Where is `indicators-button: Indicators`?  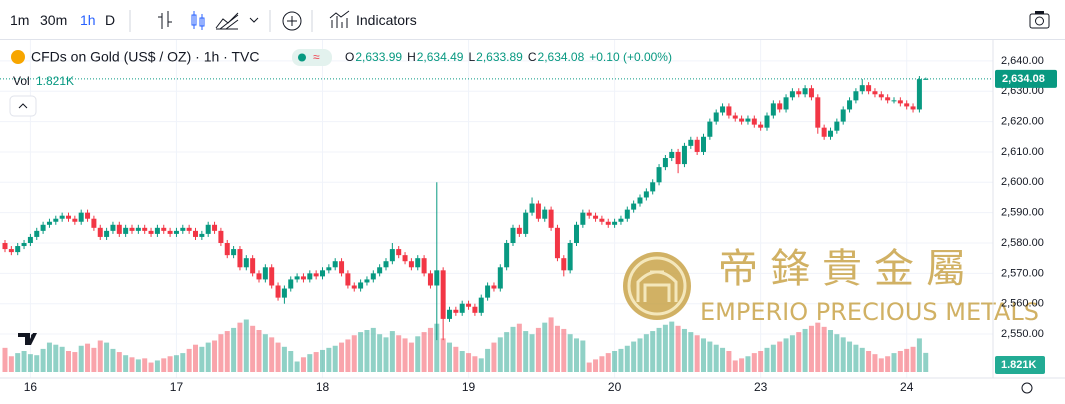
indicators-button: Indicators is located at coordinates (386, 20).